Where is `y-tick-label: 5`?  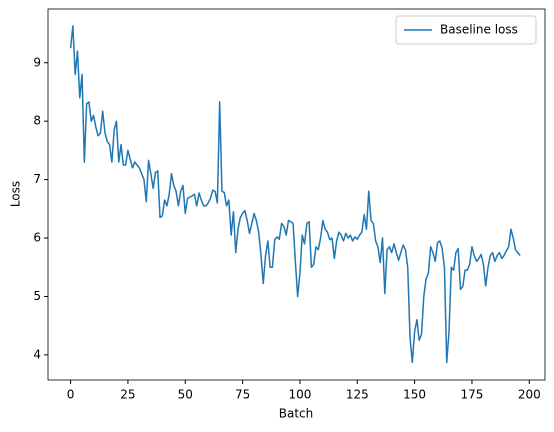 y-tick-label: 5 is located at coordinates (37, 296).